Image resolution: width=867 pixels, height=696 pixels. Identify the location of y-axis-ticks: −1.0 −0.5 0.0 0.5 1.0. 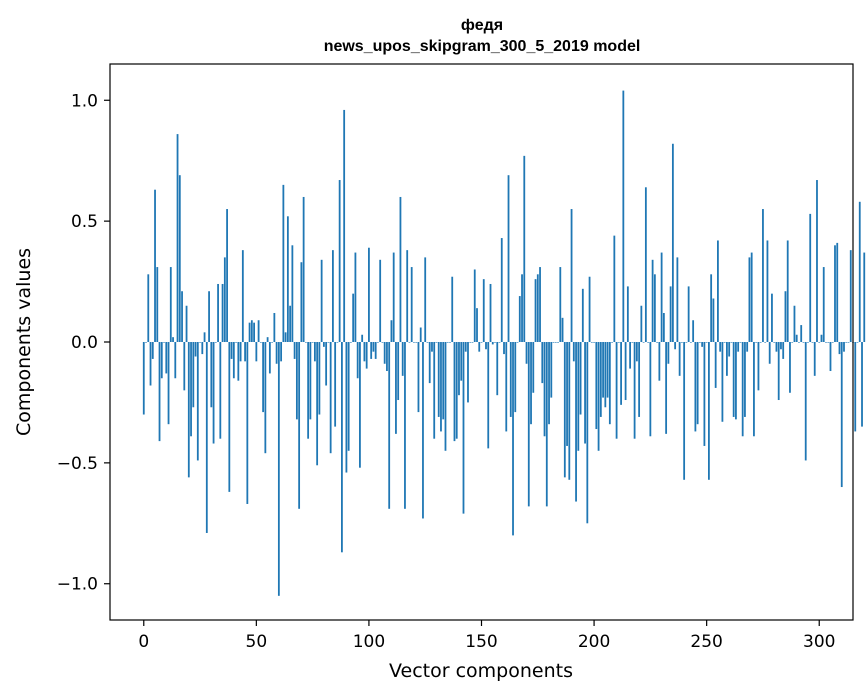
(83, 343).